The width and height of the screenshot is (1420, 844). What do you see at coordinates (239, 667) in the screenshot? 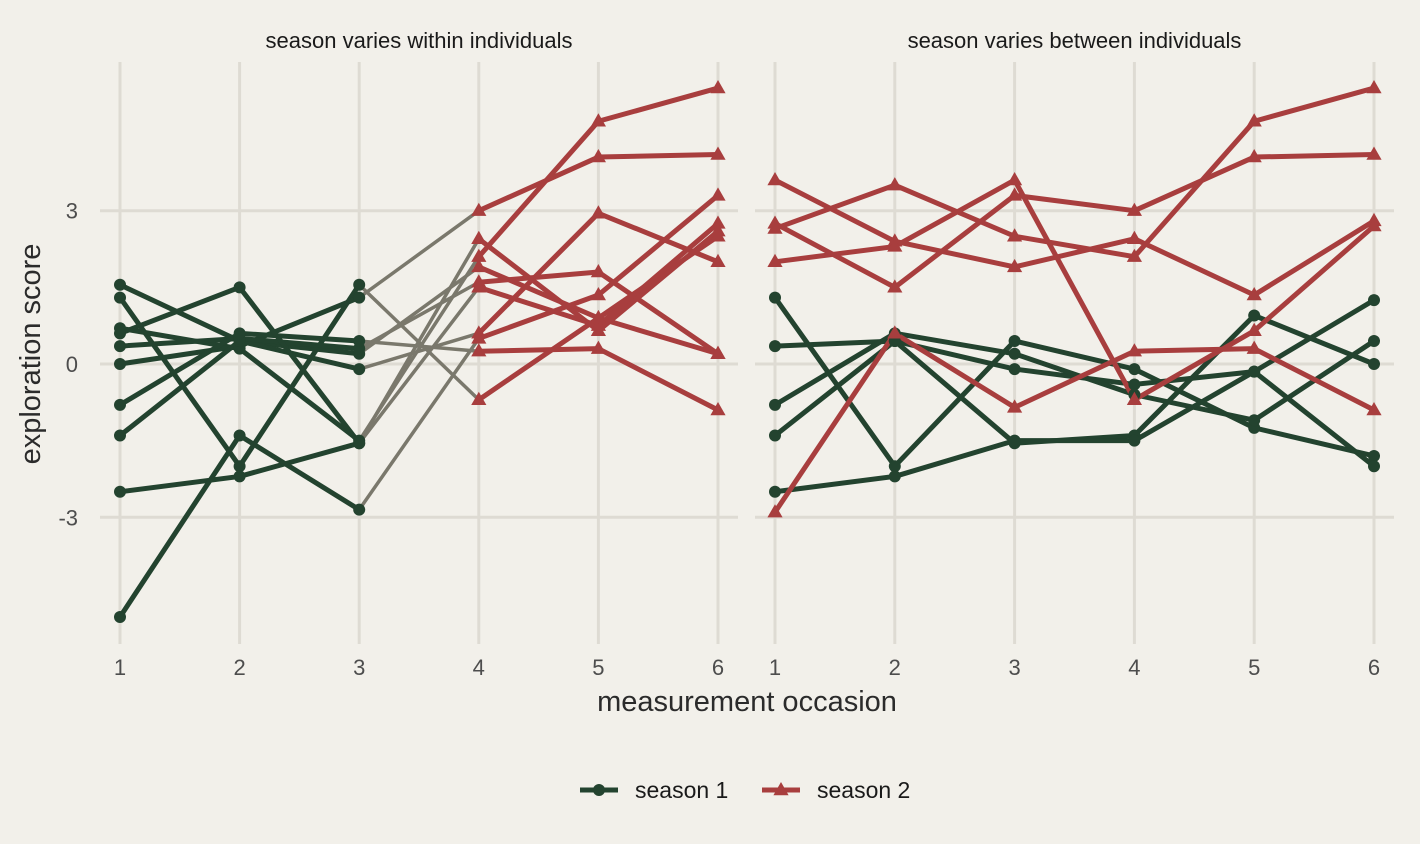
I see `x-tick-label: 2` at bounding box center [239, 667].